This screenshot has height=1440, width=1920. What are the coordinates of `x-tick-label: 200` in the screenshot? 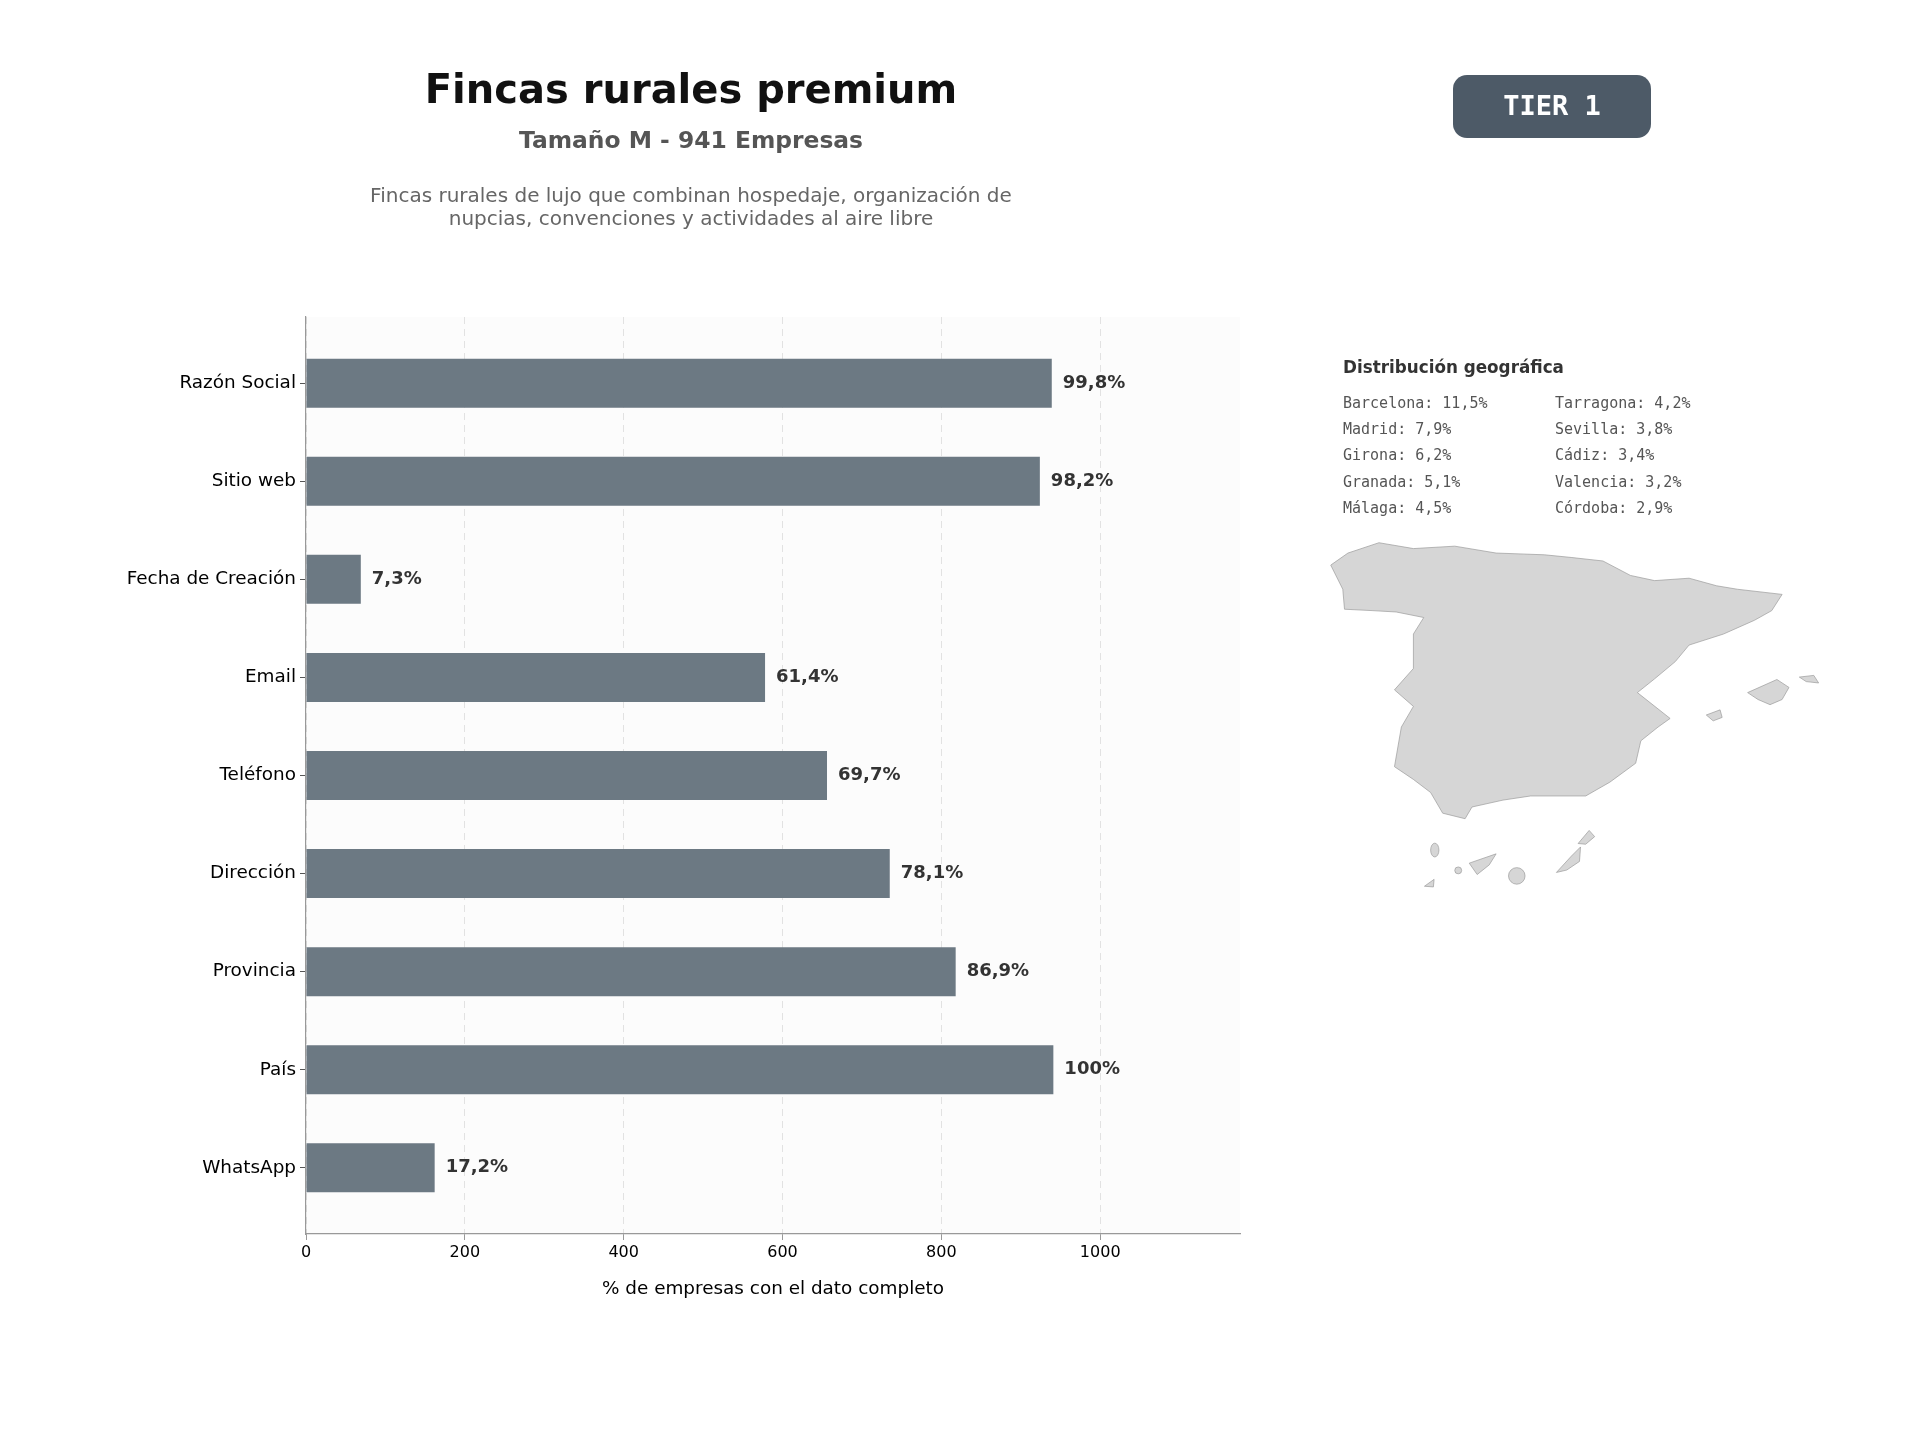 It's located at (465, 1251).